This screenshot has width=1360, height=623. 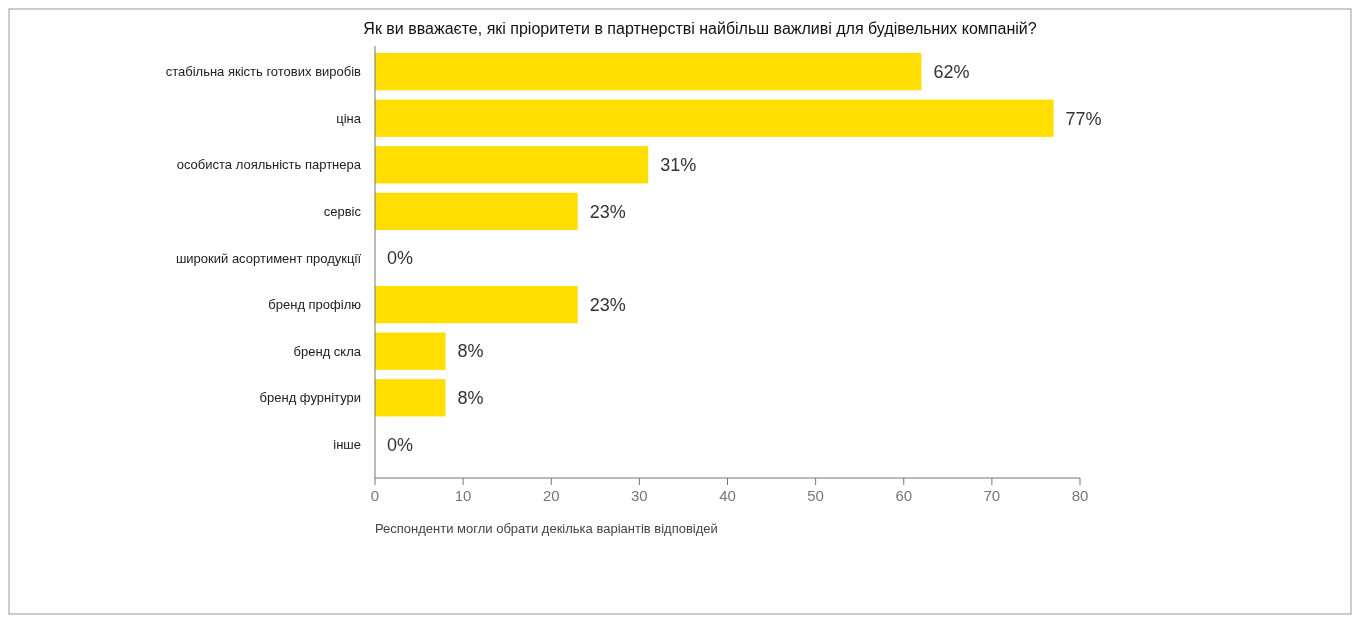 I want to click on y-tick-label: ціна, so click(x=349, y=118).